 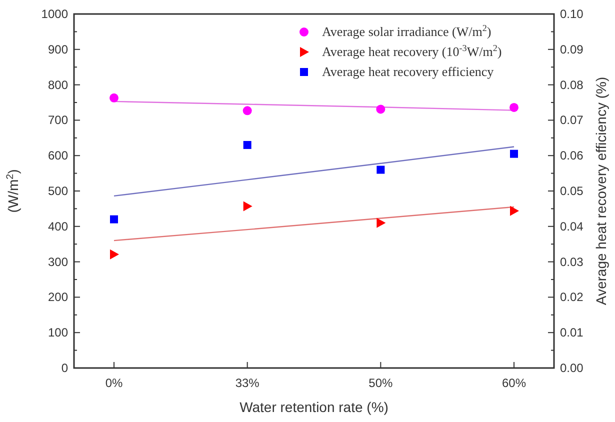 What do you see at coordinates (572, 14) in the screenshot?
I see `y2-tick-label: 0.10` at bounding box center [572, 14].